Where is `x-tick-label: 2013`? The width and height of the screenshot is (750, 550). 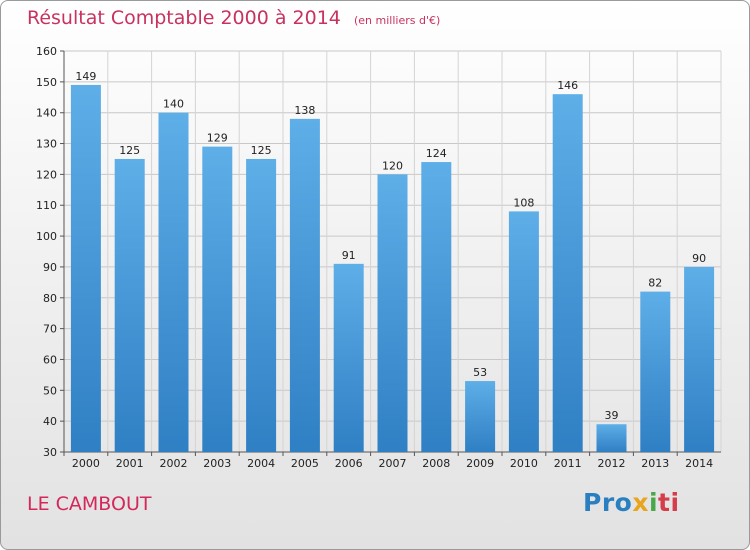
x-tick-label: 2013 is located at coordinates (655, 463).